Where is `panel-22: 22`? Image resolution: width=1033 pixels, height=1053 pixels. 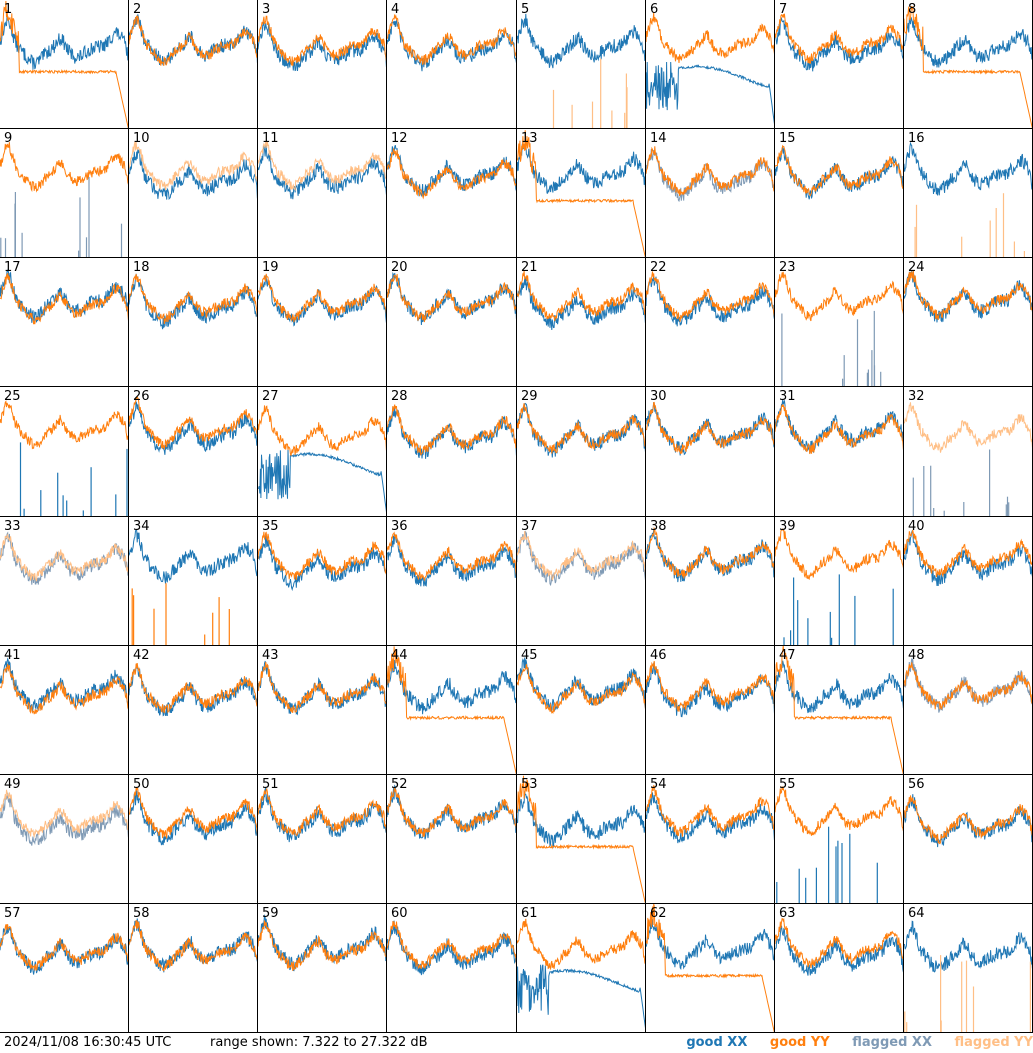 panel-22: 22 is located at coordinates (710, 322).